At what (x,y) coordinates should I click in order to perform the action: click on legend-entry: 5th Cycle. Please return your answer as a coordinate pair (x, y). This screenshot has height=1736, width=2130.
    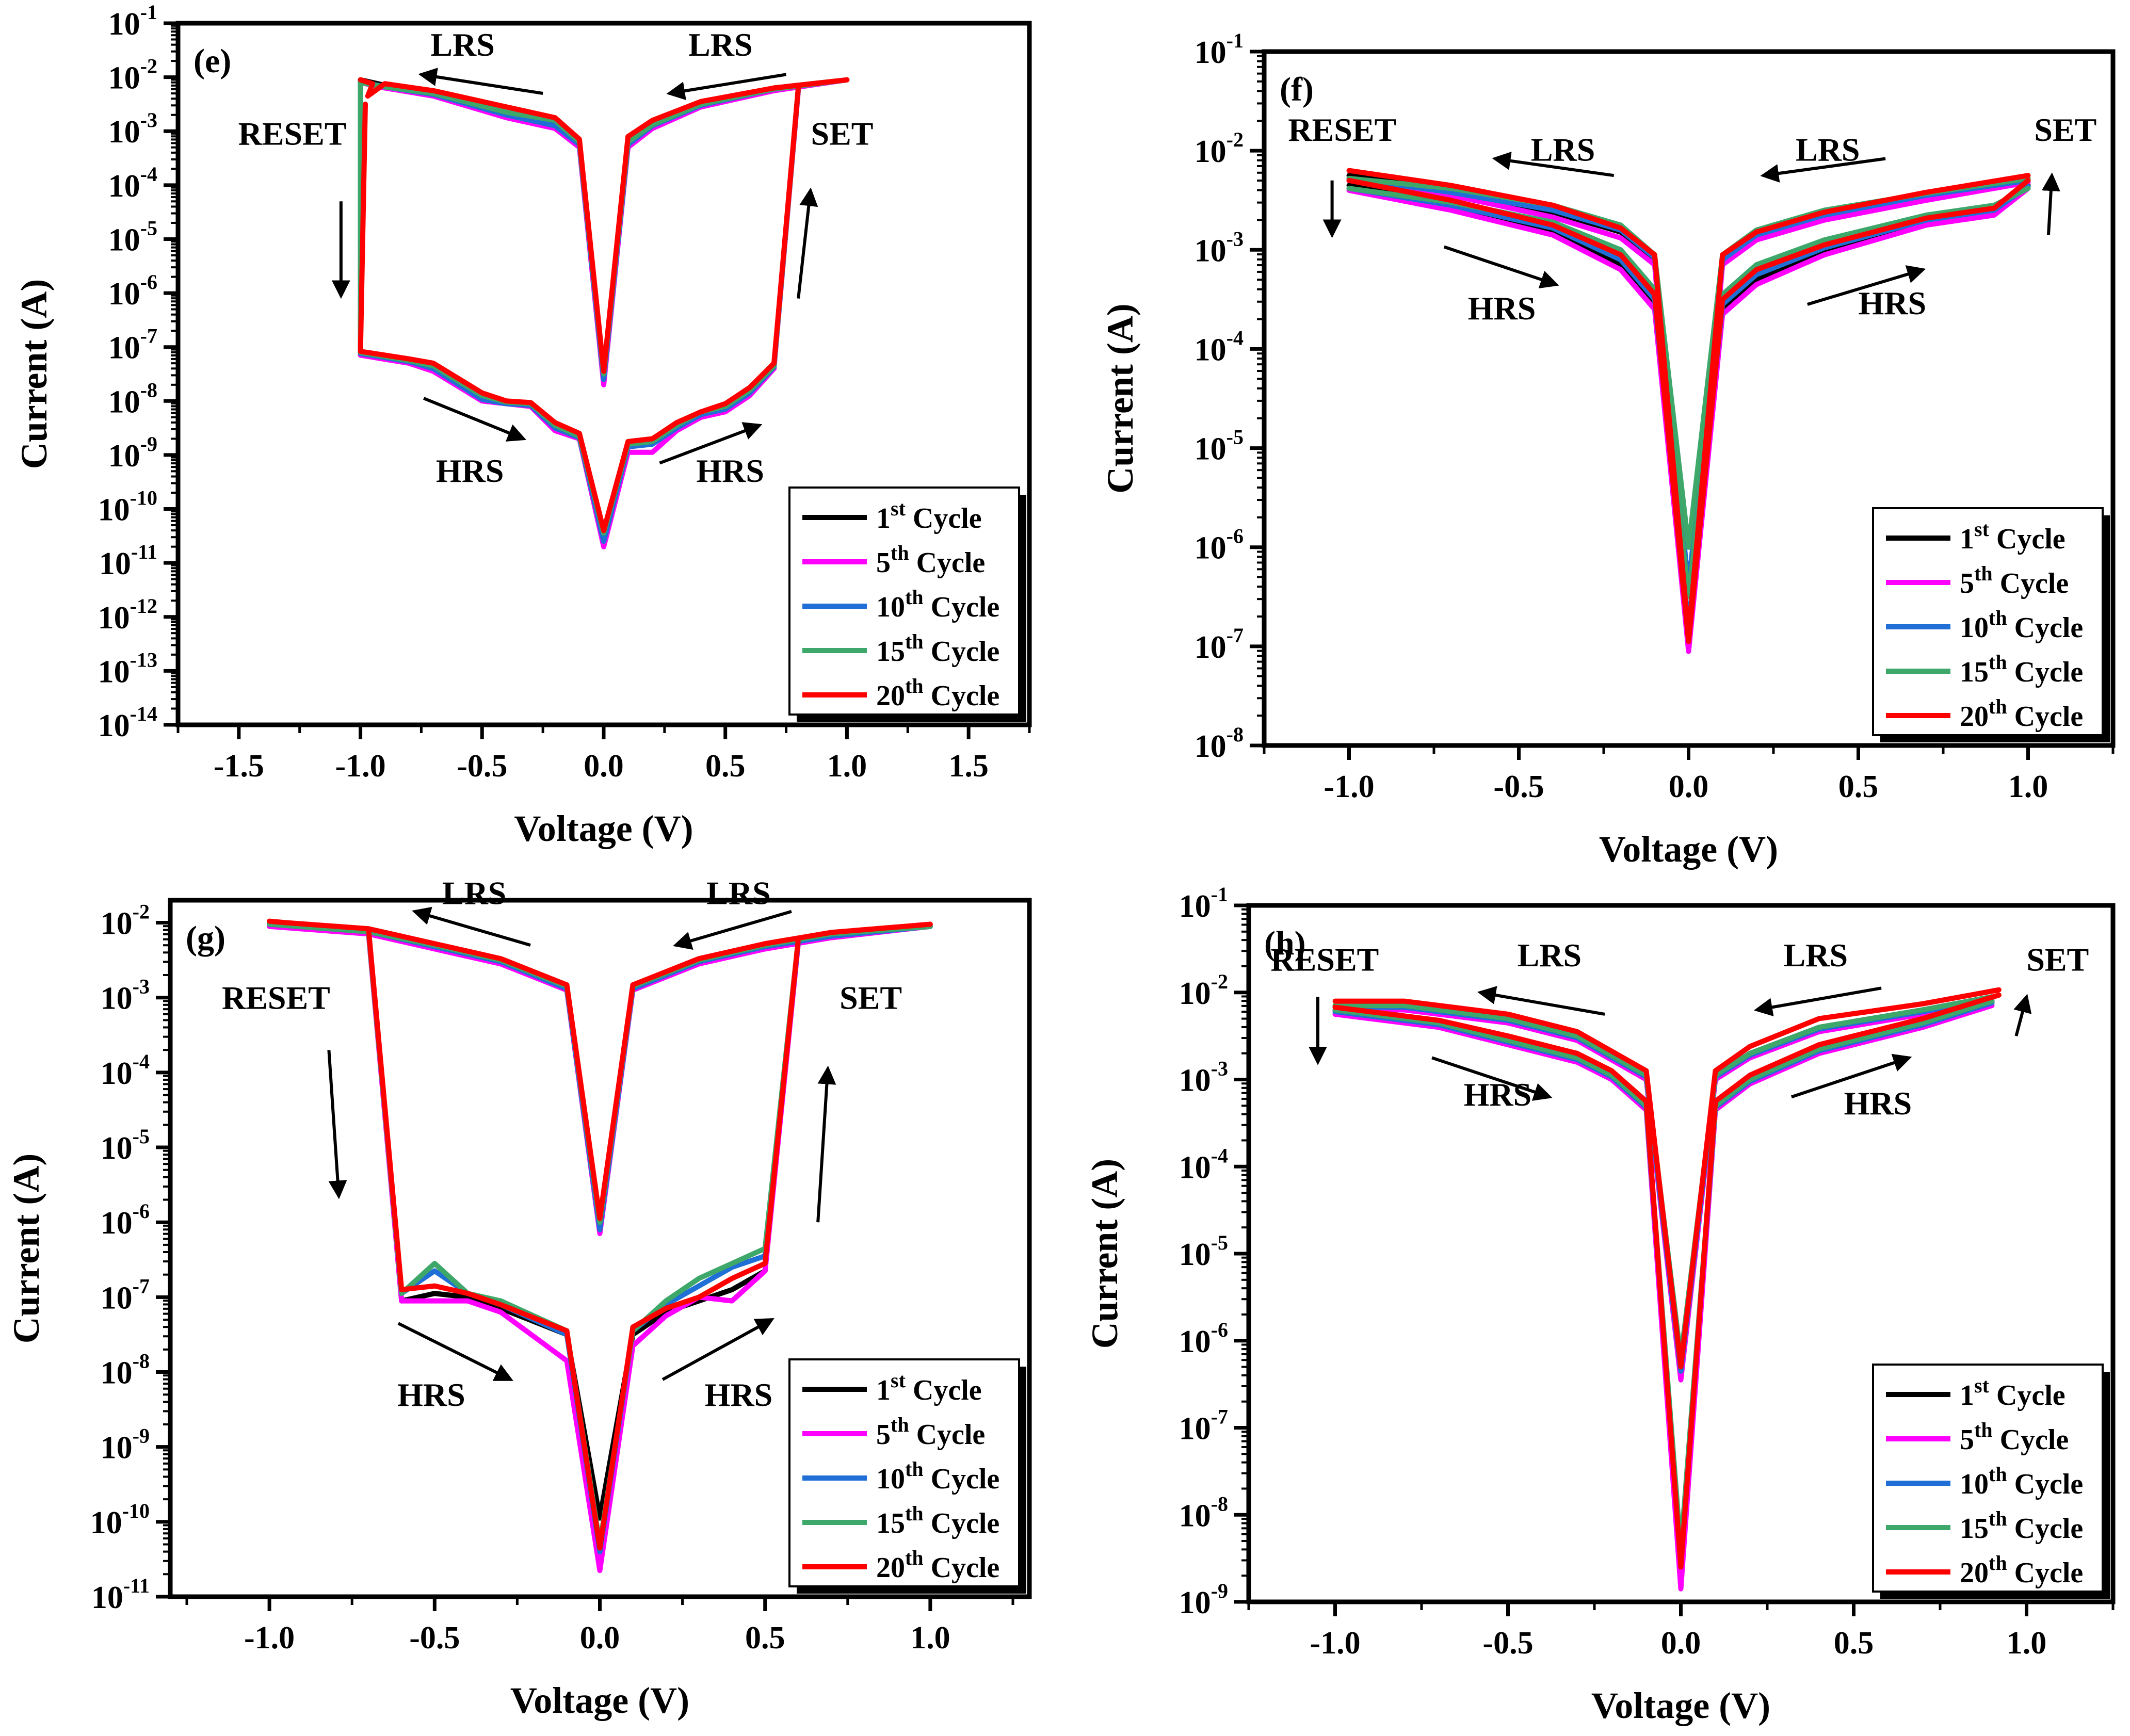
    Looking at the image, I should click on (931, 1432).